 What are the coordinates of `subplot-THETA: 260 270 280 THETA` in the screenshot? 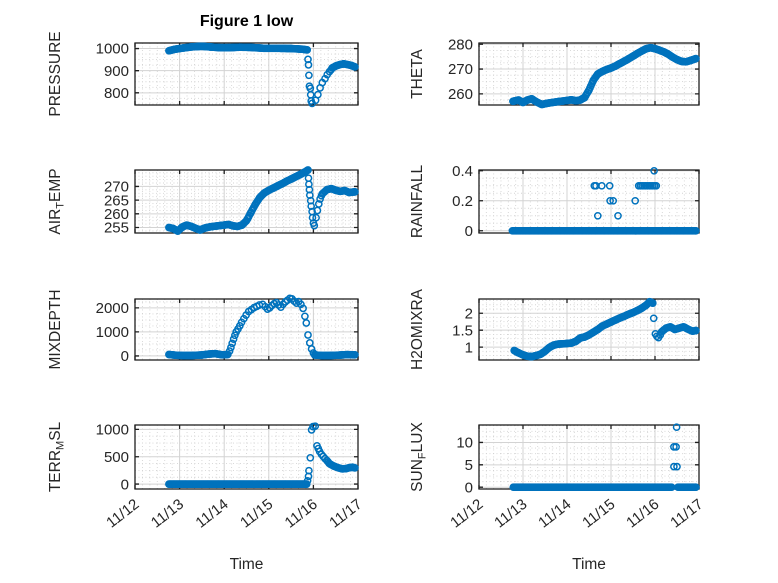 It's located at (554, 72).